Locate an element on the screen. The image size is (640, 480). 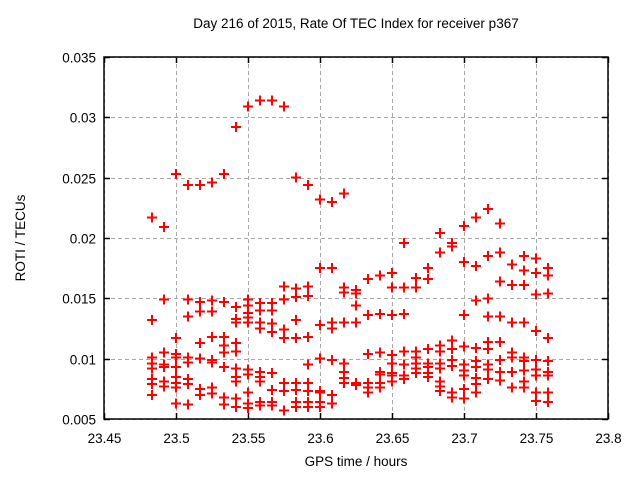
x-tick-label: 23.75 is located at coordinates (537, 438).